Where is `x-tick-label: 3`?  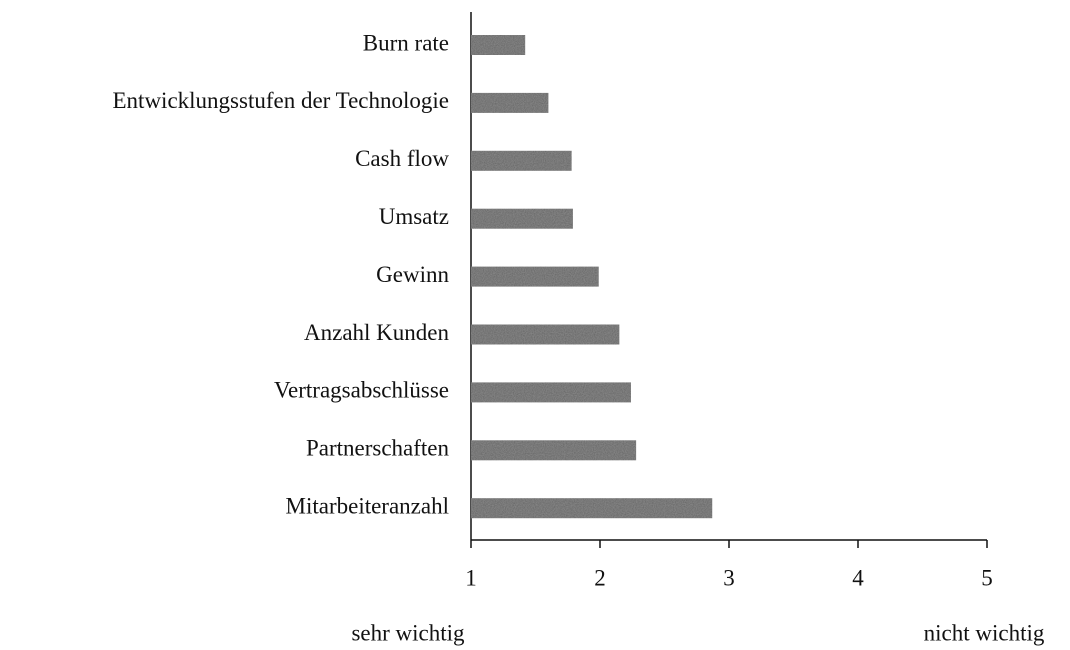 x-tick-label: 3 is located at coordinates (729, 577).